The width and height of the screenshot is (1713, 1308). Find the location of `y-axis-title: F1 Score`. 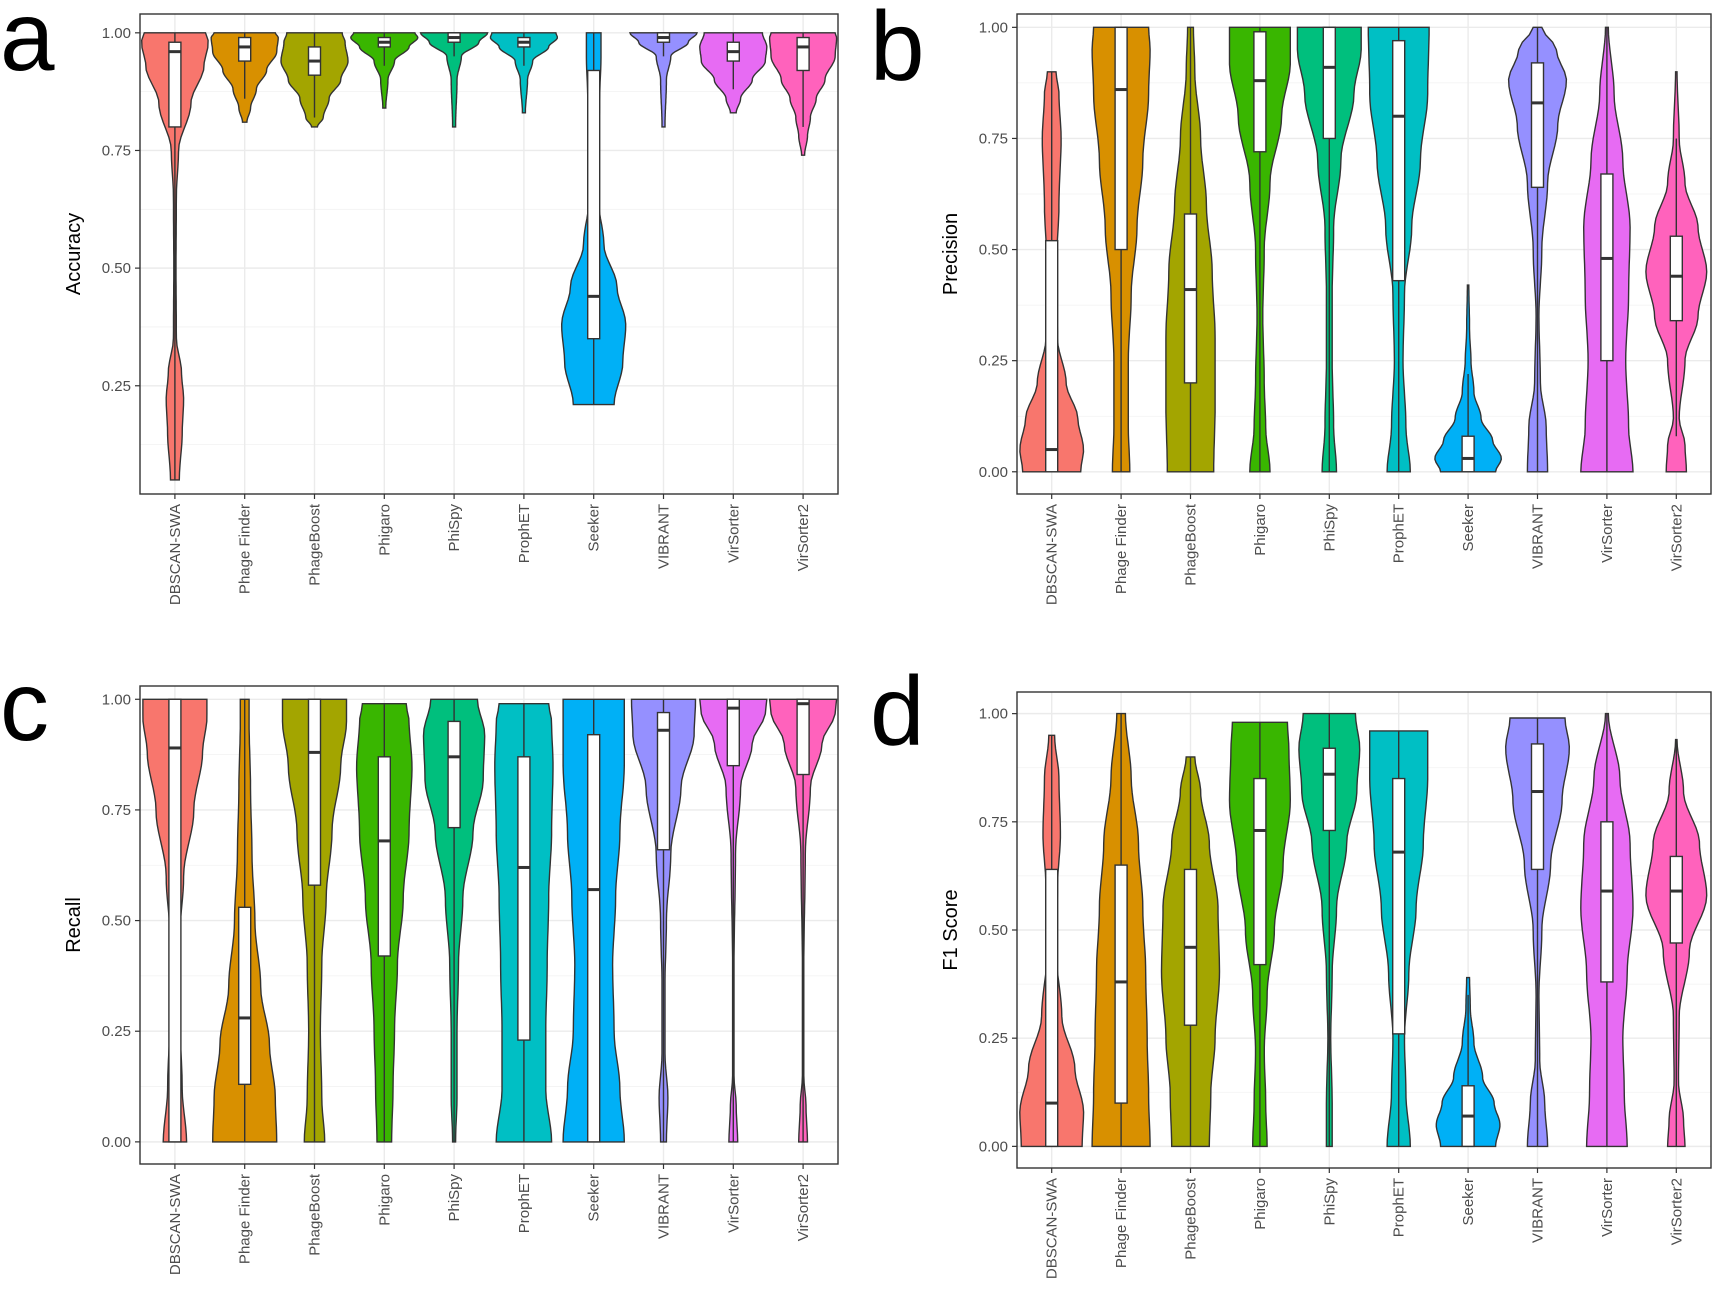

y-axis-title: F1 Score is located at coordinates (951, 929).